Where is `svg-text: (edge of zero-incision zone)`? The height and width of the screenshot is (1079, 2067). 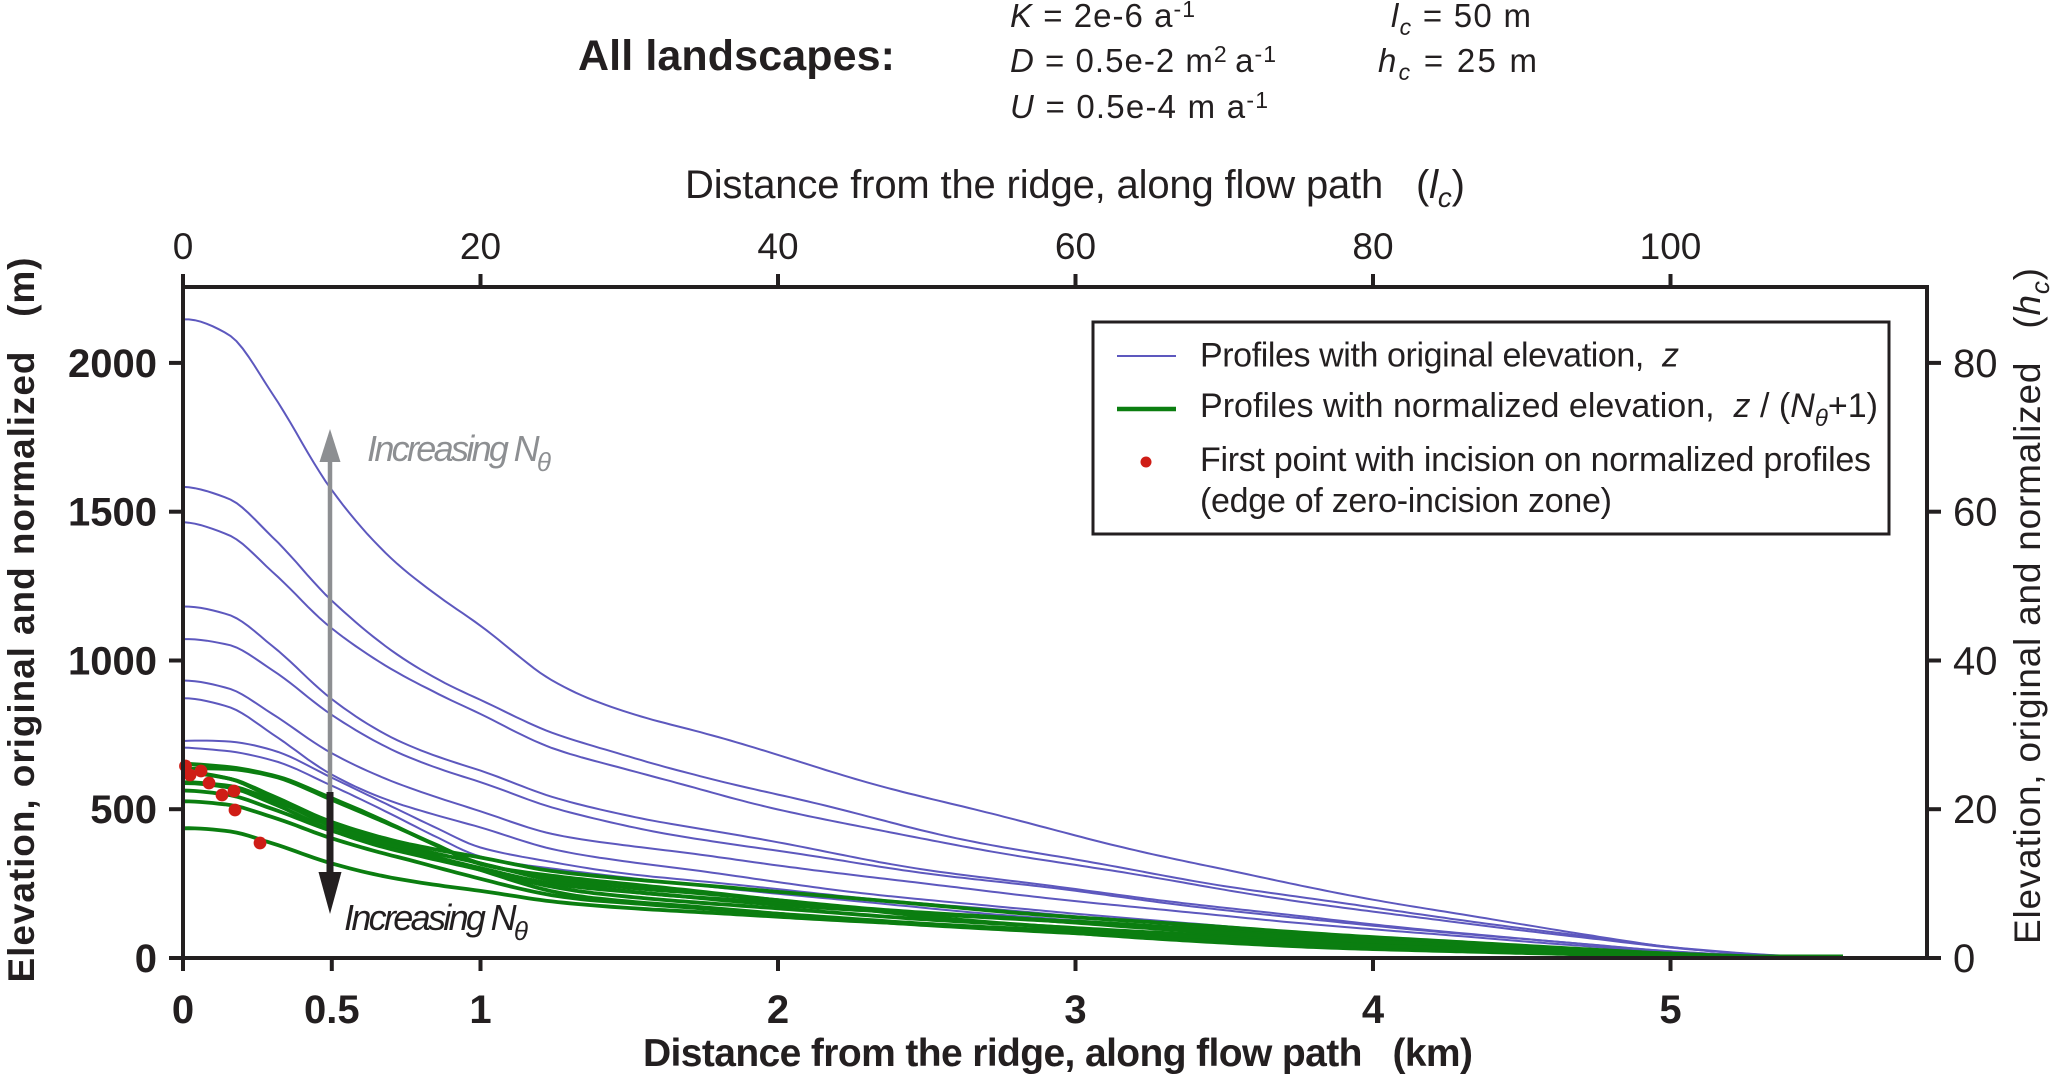 svg-text: (edge of zero-incision zone) is located at coordinates (1406, 501).